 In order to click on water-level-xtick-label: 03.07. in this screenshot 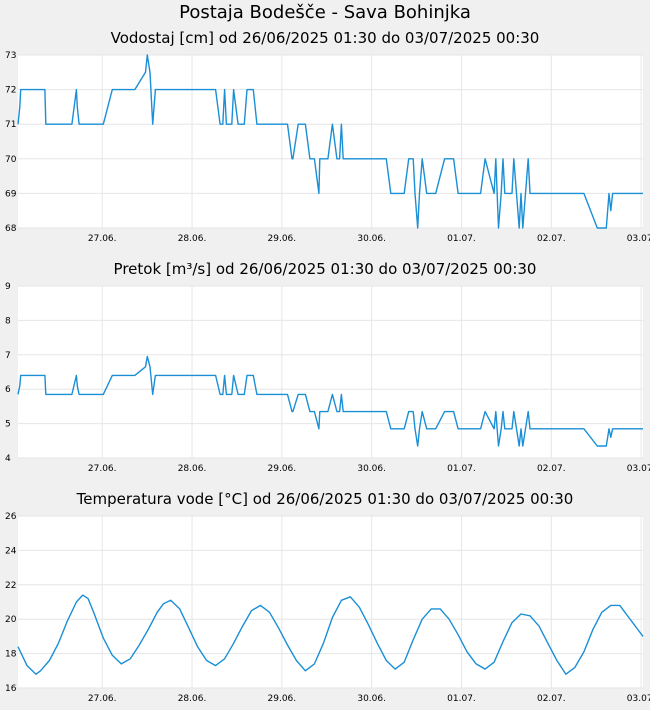, I will do `click(638, 239)`.